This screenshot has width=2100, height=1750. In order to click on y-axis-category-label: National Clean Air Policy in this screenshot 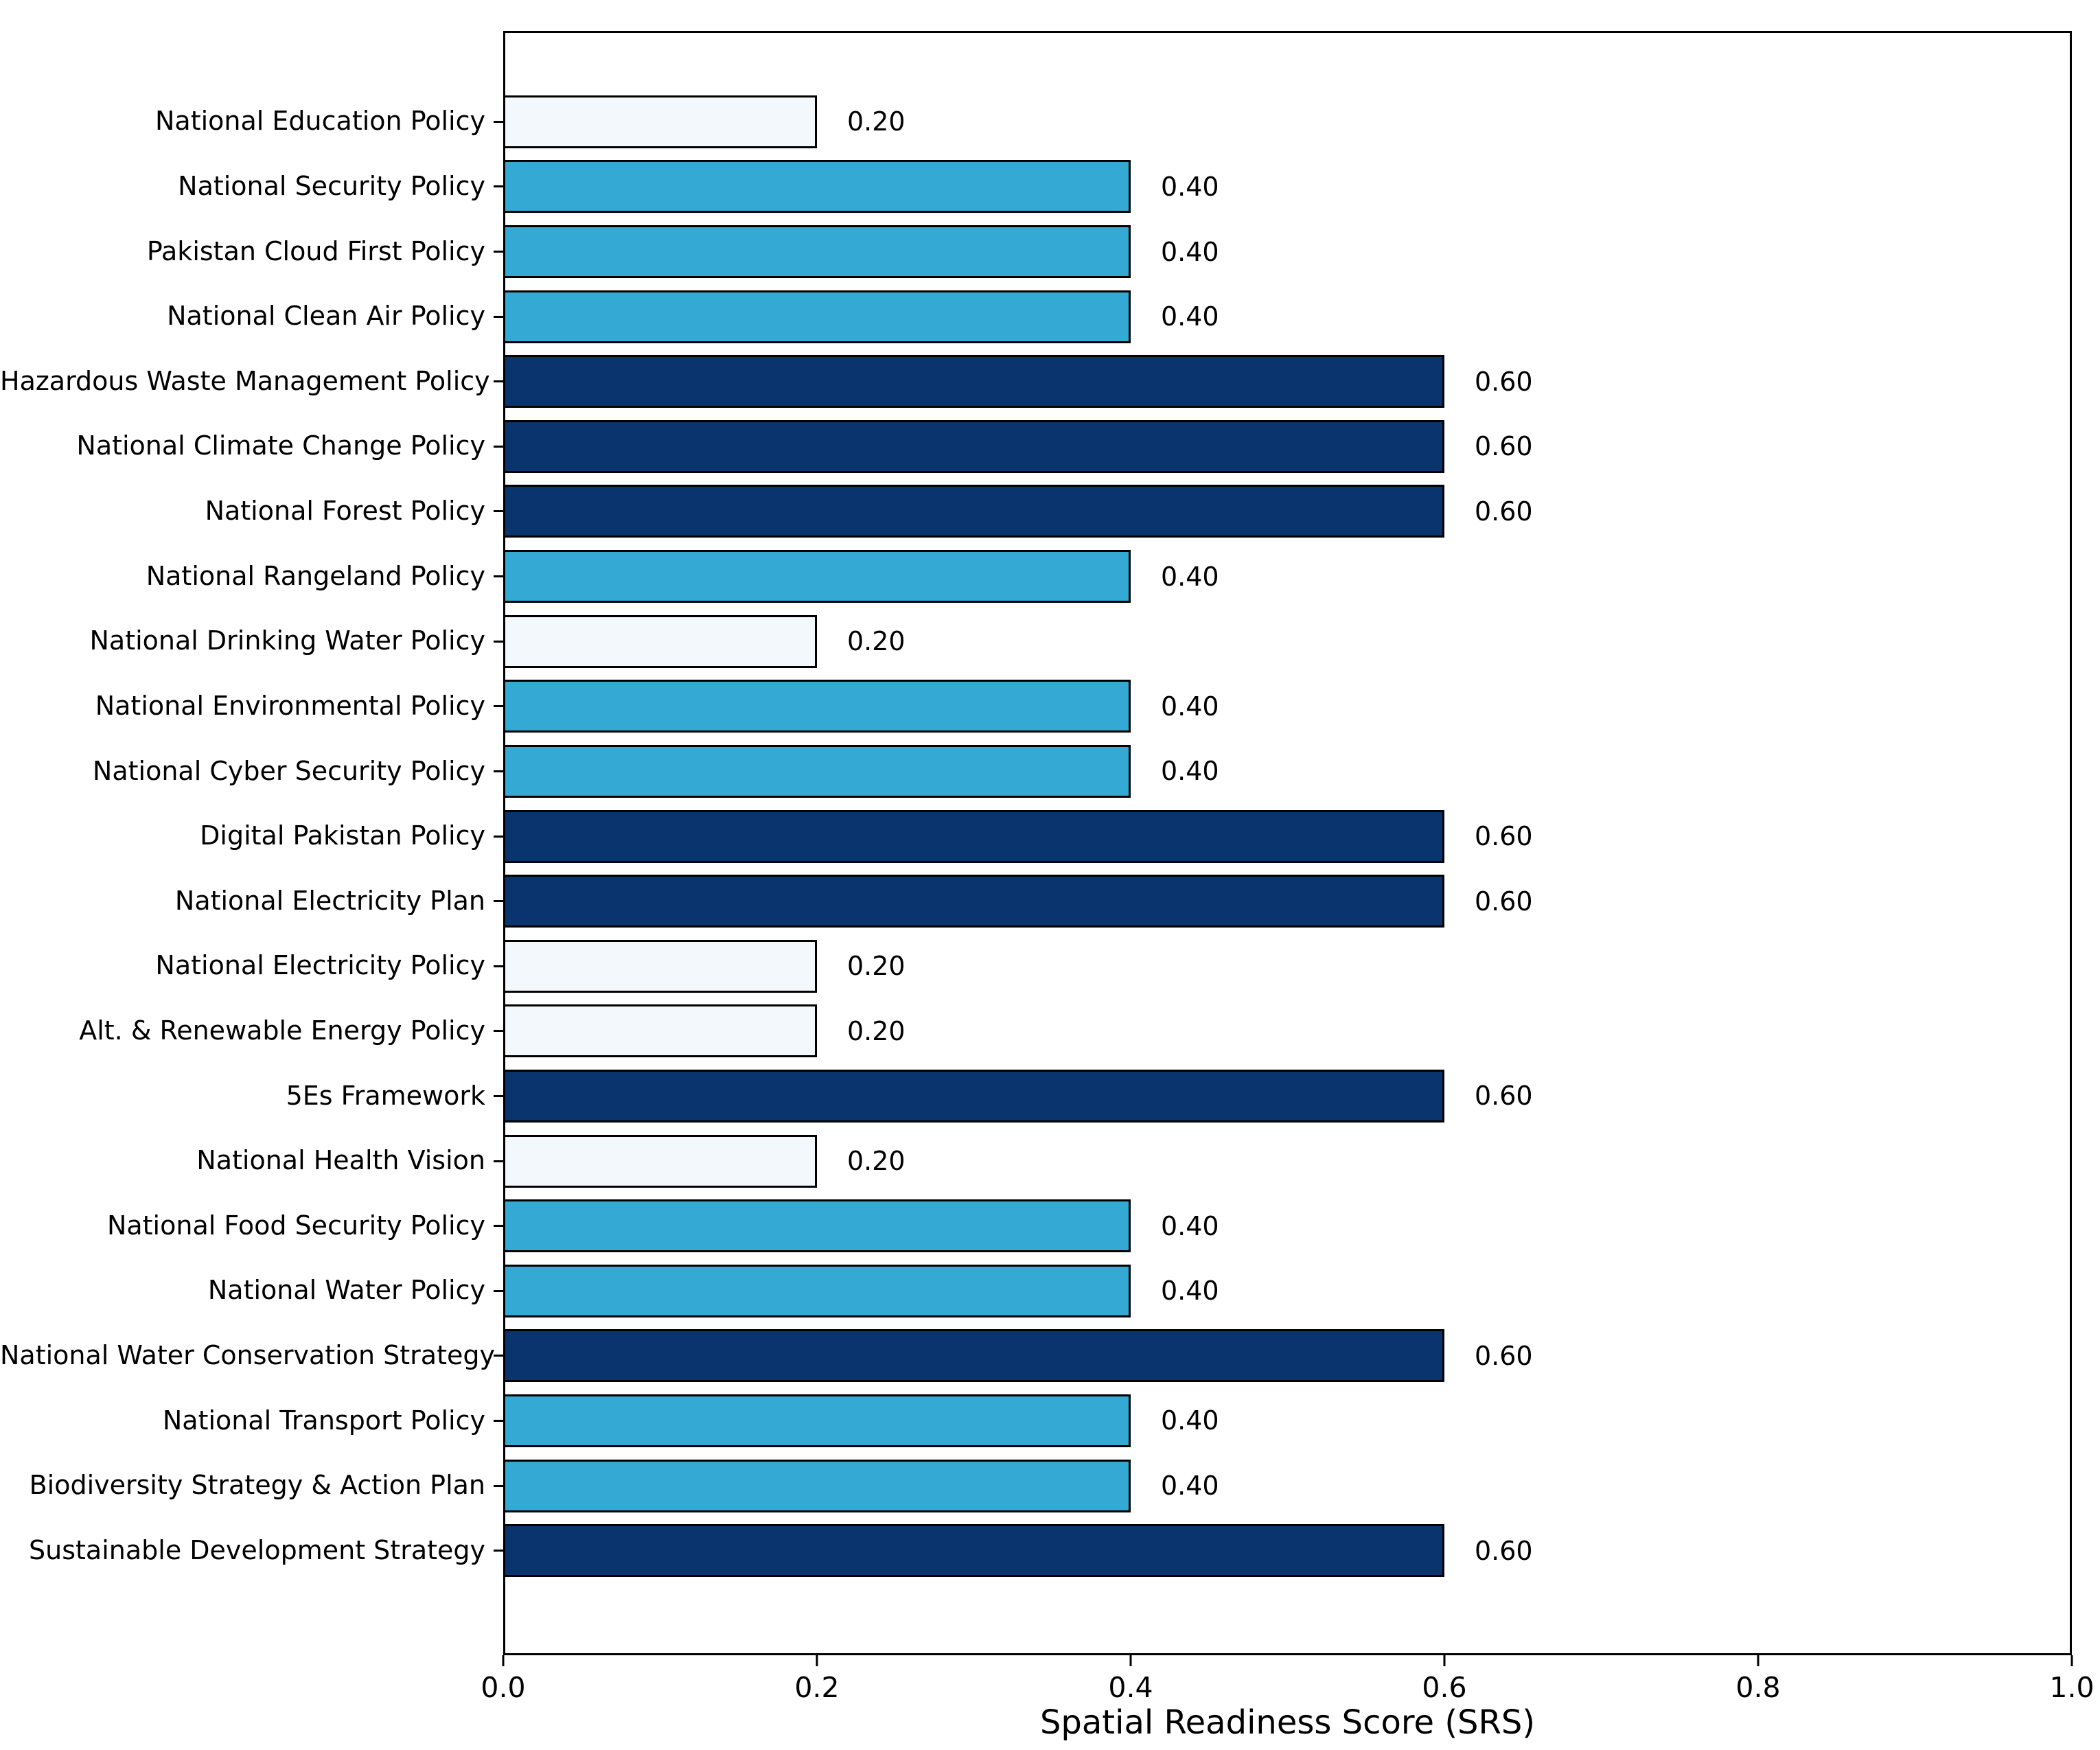, I will do `click(326, 316)`.